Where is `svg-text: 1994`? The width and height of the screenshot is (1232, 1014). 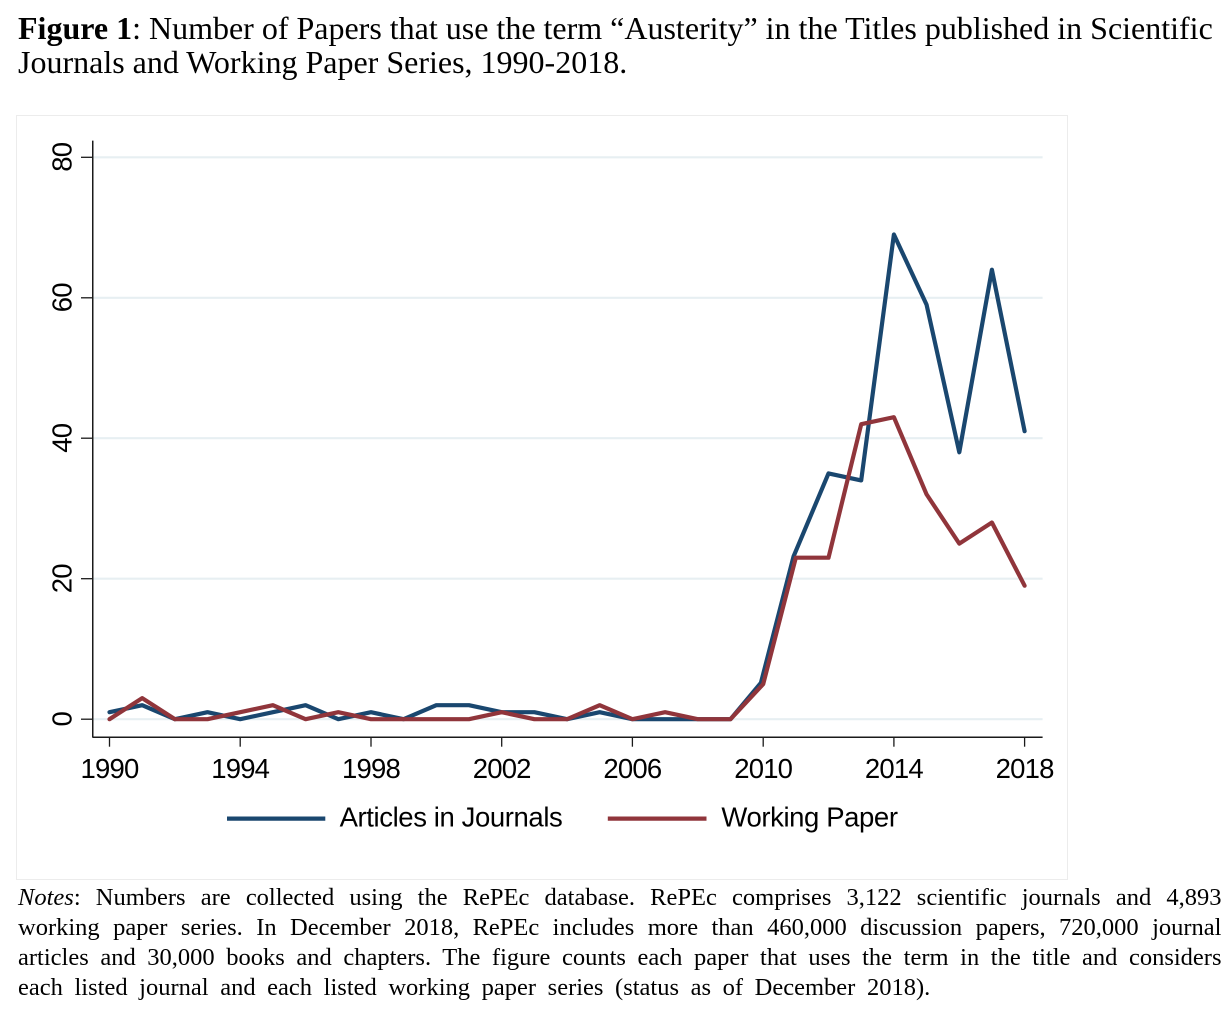 svg-text: 1994 is located at coordinates (240, 768).